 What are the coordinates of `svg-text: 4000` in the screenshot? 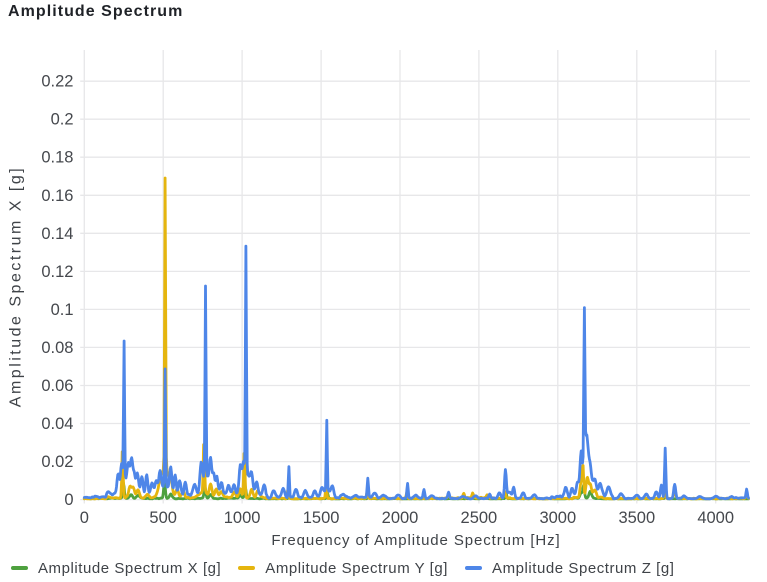 It's located at (715, 518).